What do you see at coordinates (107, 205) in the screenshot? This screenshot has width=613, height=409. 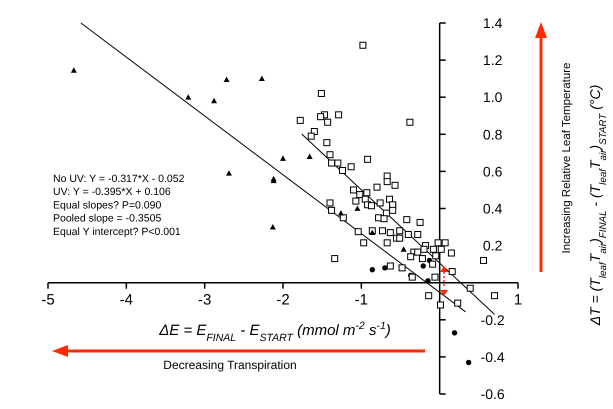 I see `annotation: Equal slopes? P=0.090` at bounding box center [107, 205].